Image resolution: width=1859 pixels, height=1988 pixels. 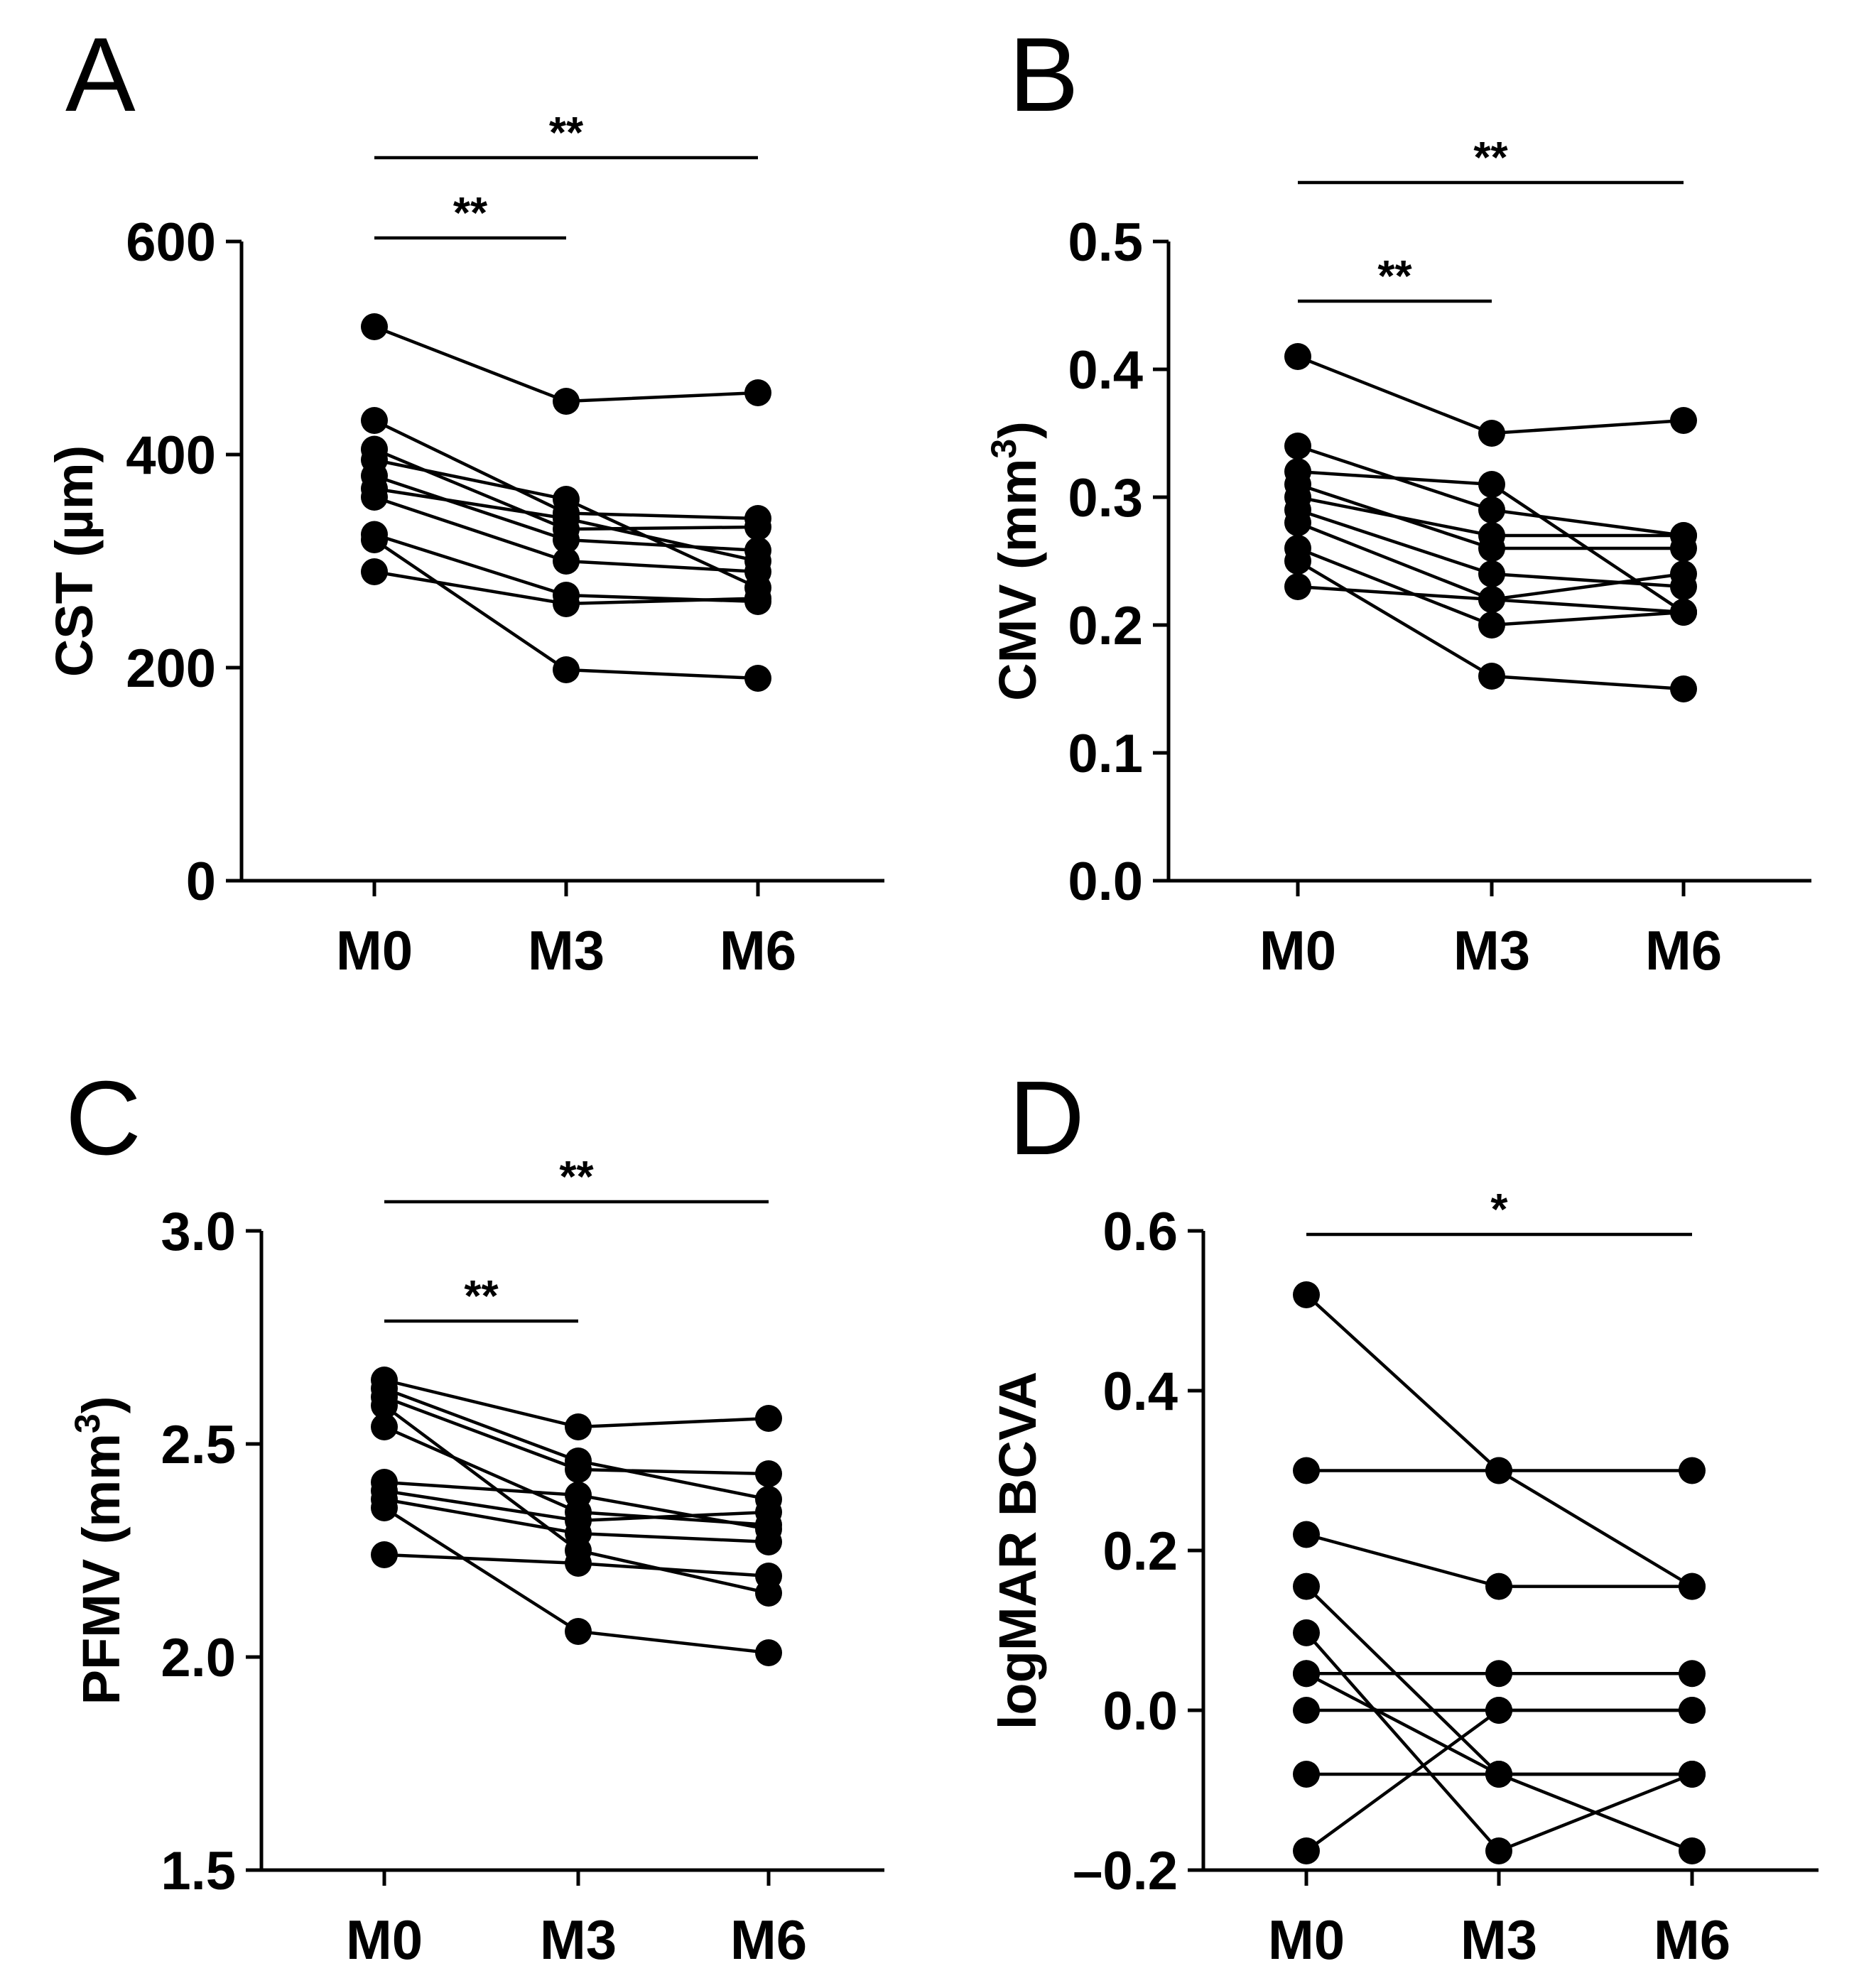 I want to click on significance-label: *, so click(x=1499, y=1209).